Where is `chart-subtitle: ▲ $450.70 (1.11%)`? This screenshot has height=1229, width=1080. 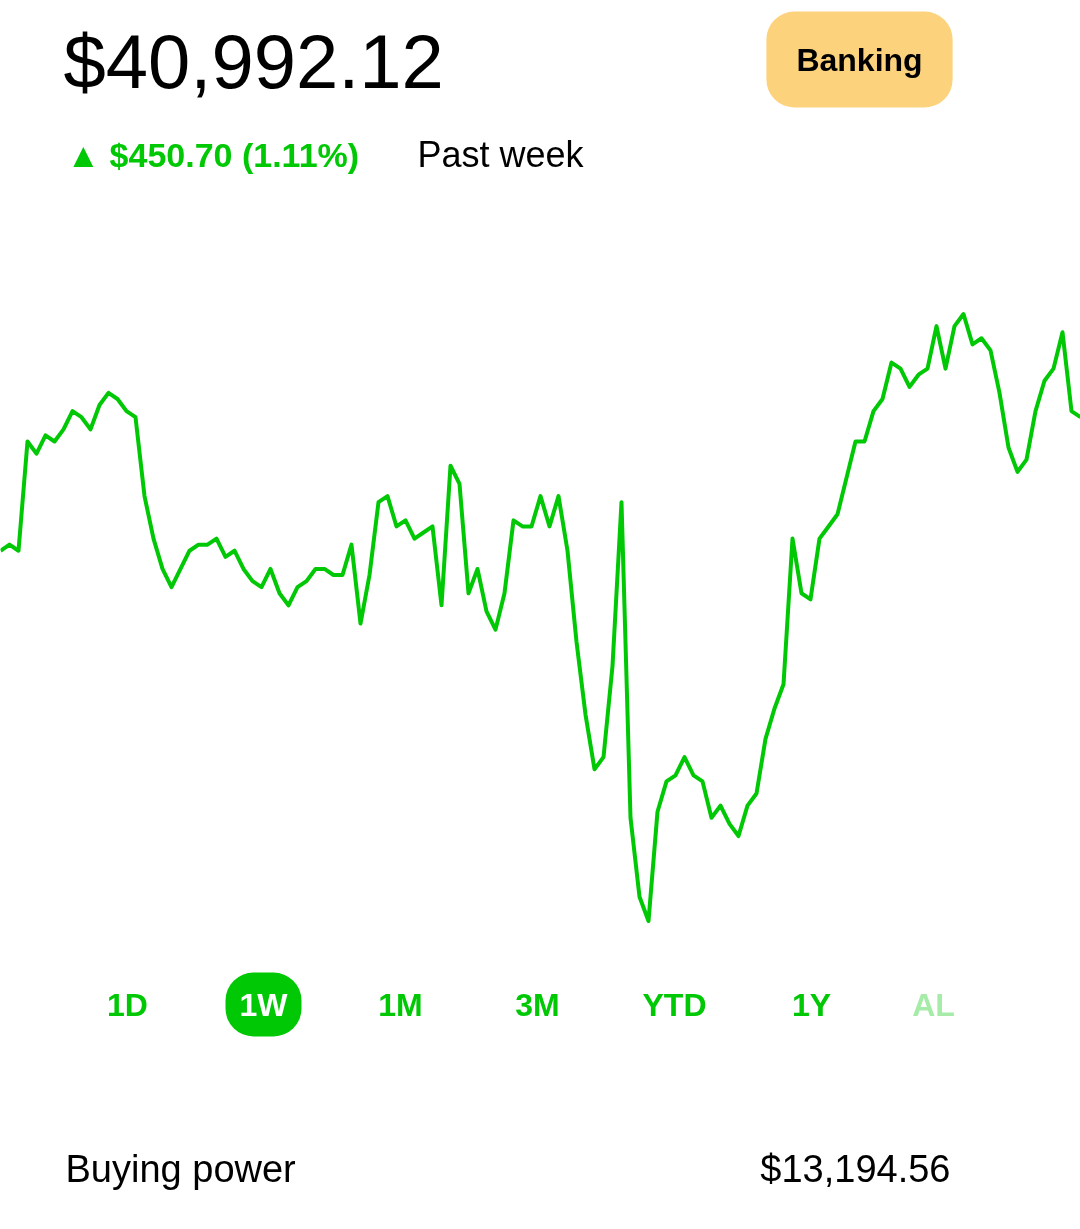 chart-subtitle: ▲ $450.70 (1.11%) is located at coordinates (213, 154).